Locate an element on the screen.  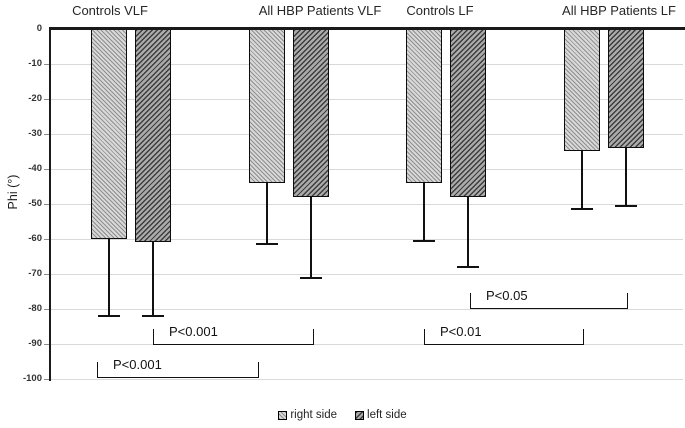
p-value-label: P<0.05 is located at coordinates (507, 296).